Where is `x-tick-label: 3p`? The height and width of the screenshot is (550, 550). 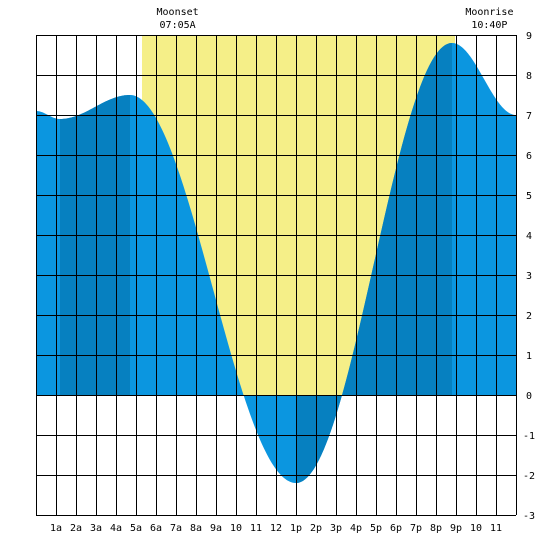 x-tick-label: 3p is located at coordinates (336, 528).